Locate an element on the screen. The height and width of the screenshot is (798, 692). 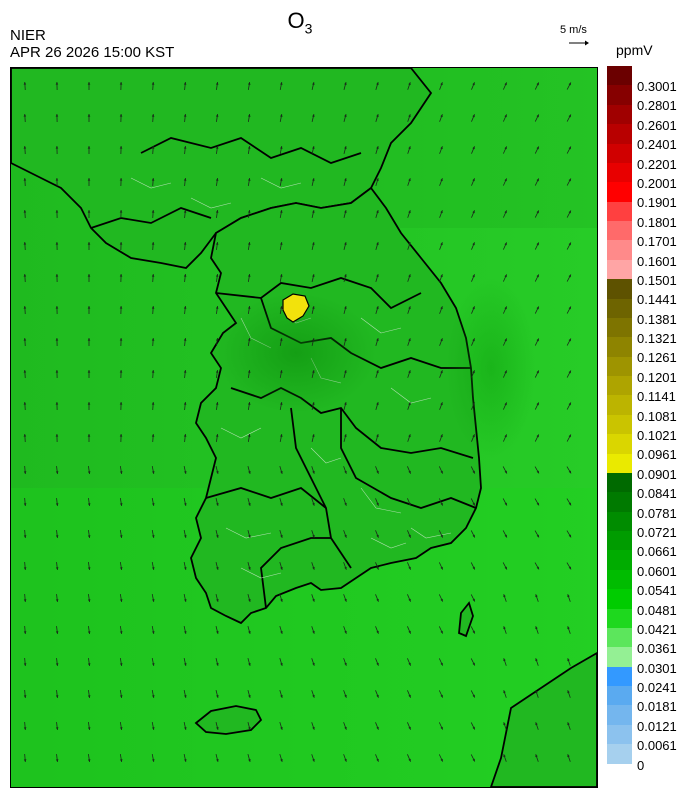
colorbar-label: 0.1261 is located at coordinates (657, 358).